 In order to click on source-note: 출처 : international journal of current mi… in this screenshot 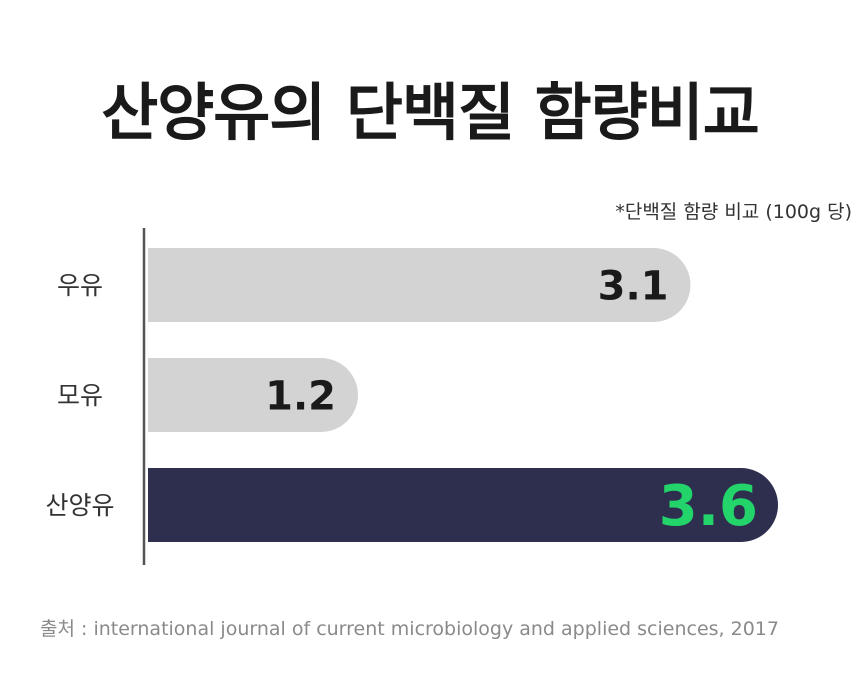, I will do `click(409, 629)`.